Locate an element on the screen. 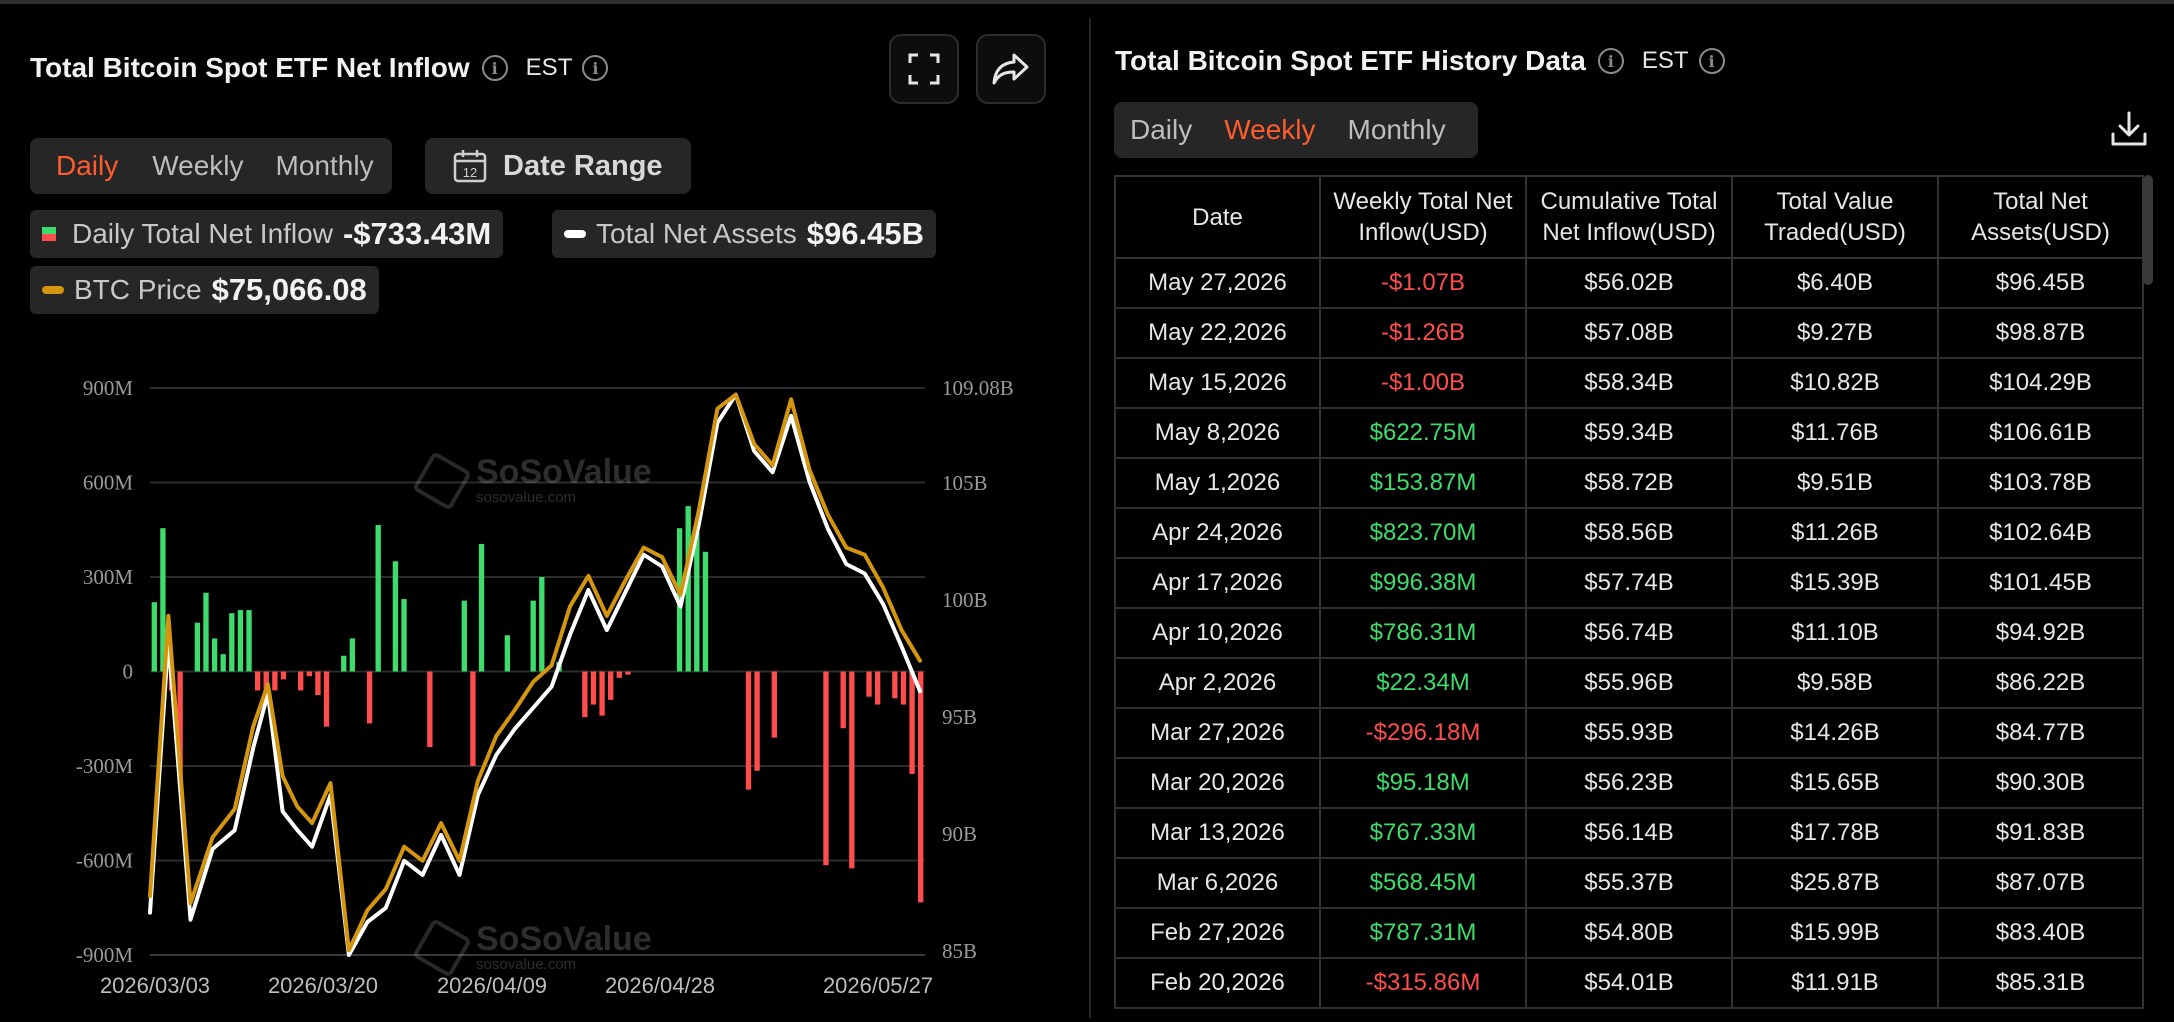  table-row: Apr 2,2026 $22.34M $55.96B $9.58B $86.22B is located at coordinates (1629, 683).